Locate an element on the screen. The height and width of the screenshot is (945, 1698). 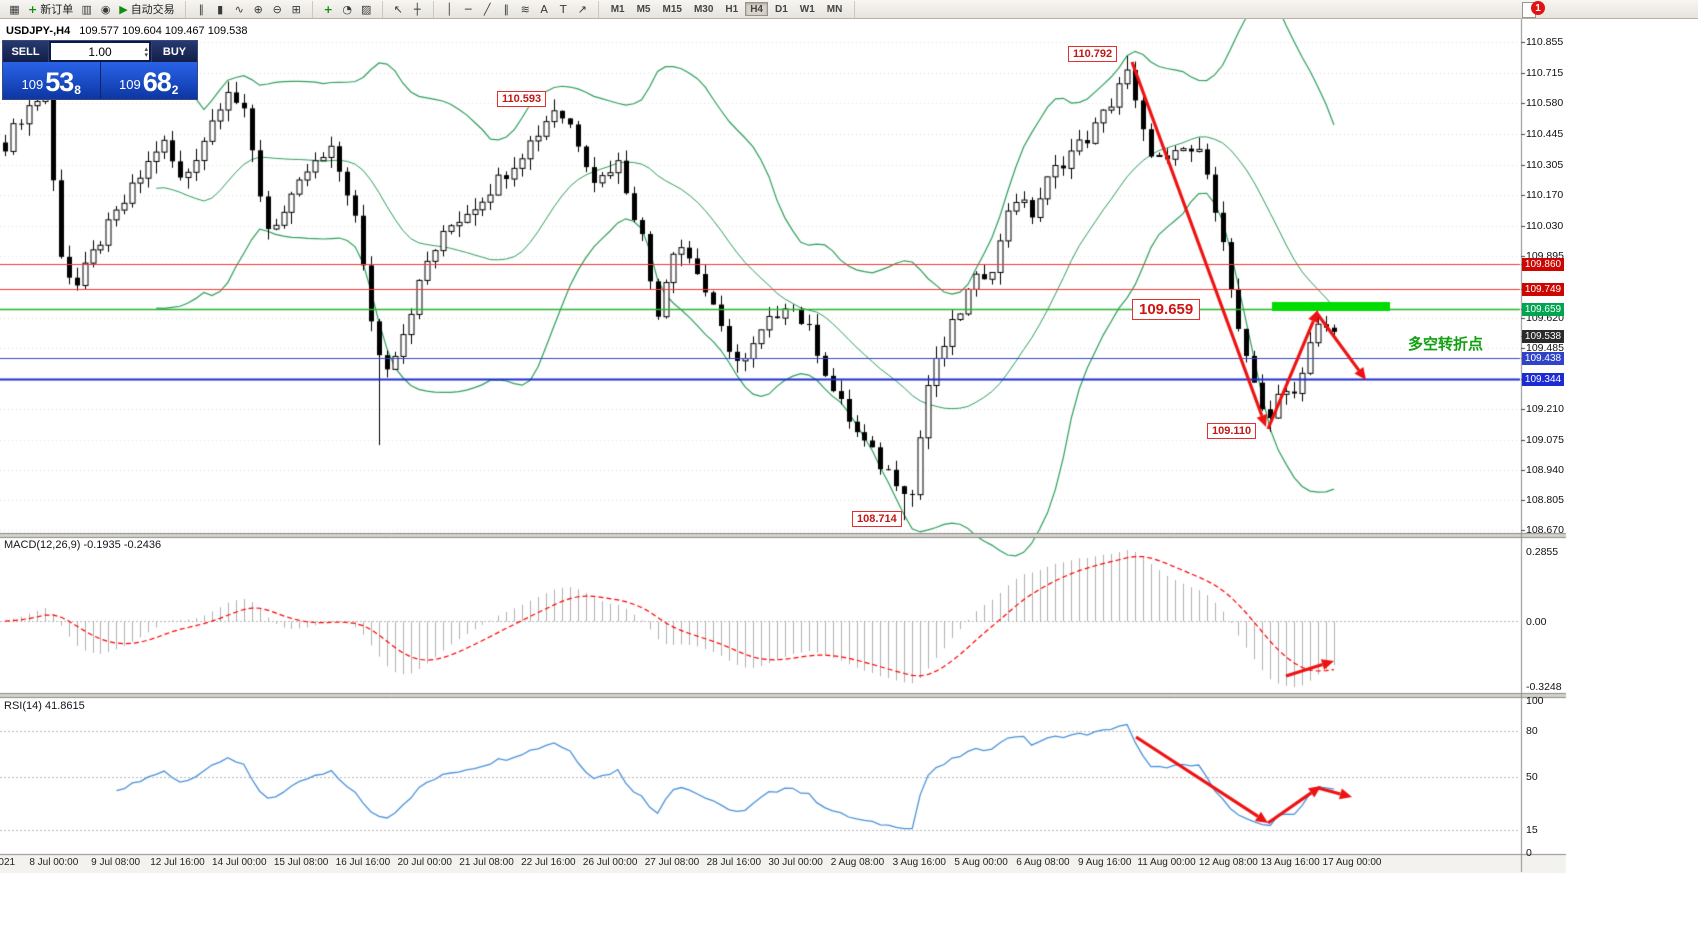
trendline-icon: ╱ is located at coordinates (487, 9).